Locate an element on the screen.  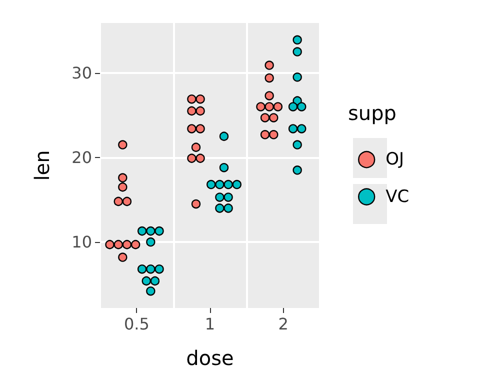
x-tick-label: 1 is located at coordinates (210, 324).